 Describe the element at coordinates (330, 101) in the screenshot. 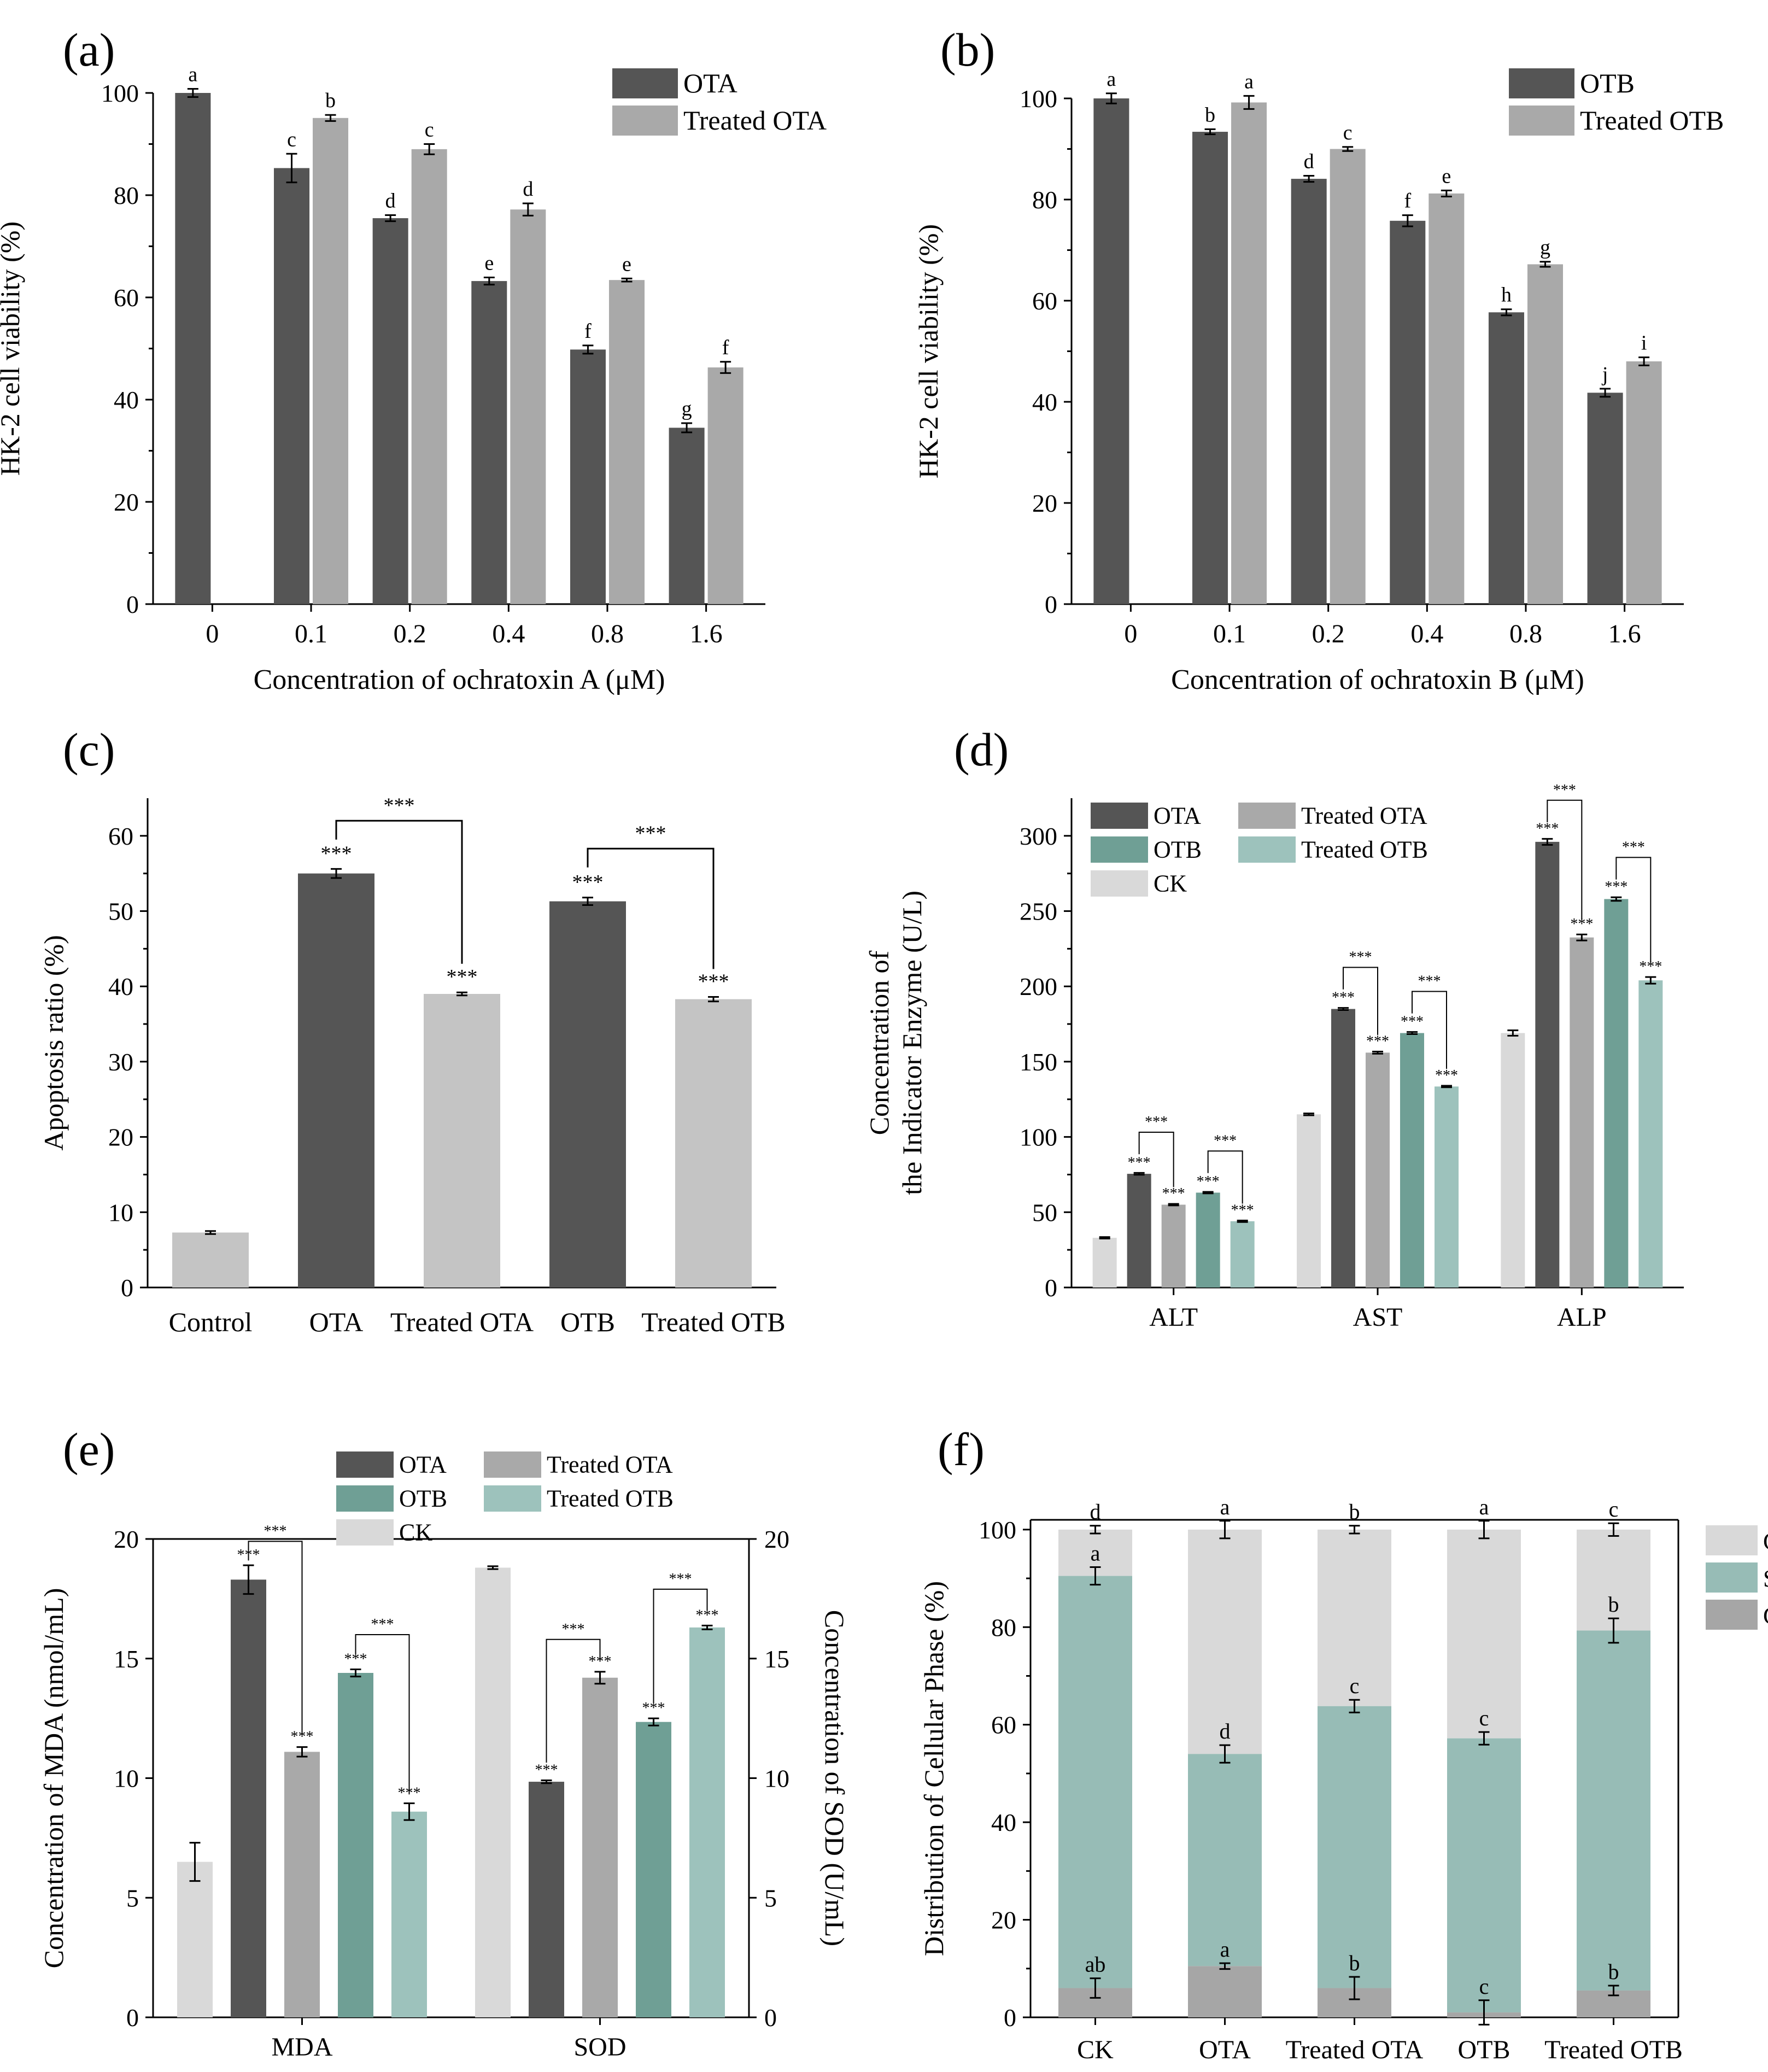

I see `significance-letter: b` at that location.